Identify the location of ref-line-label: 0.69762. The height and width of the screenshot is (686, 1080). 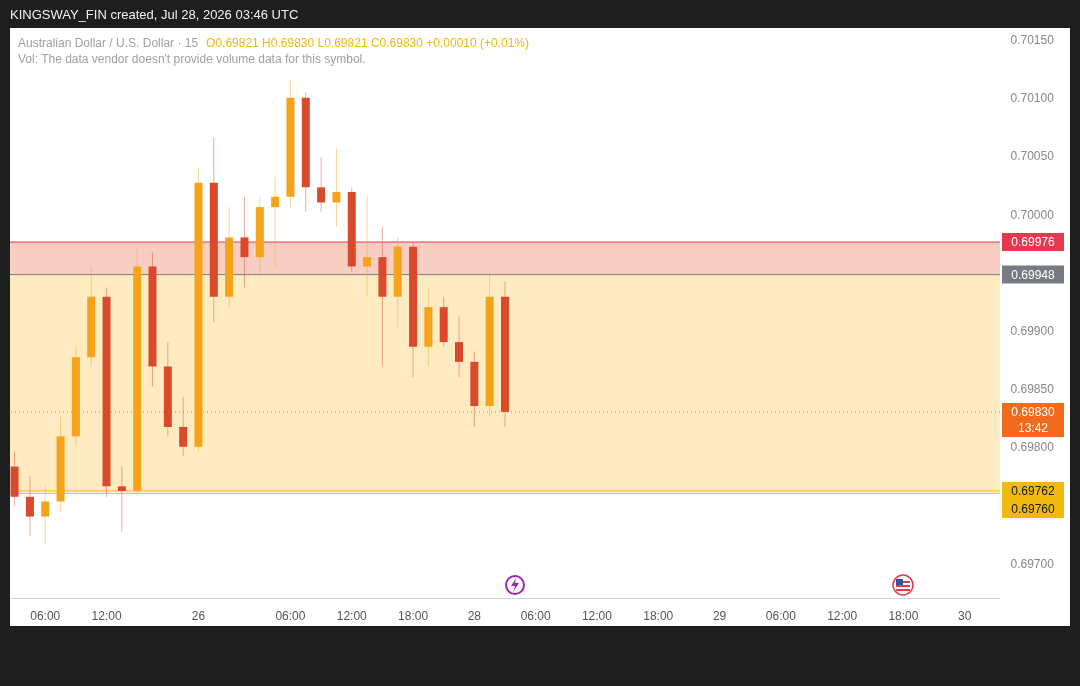
(1033, 490).